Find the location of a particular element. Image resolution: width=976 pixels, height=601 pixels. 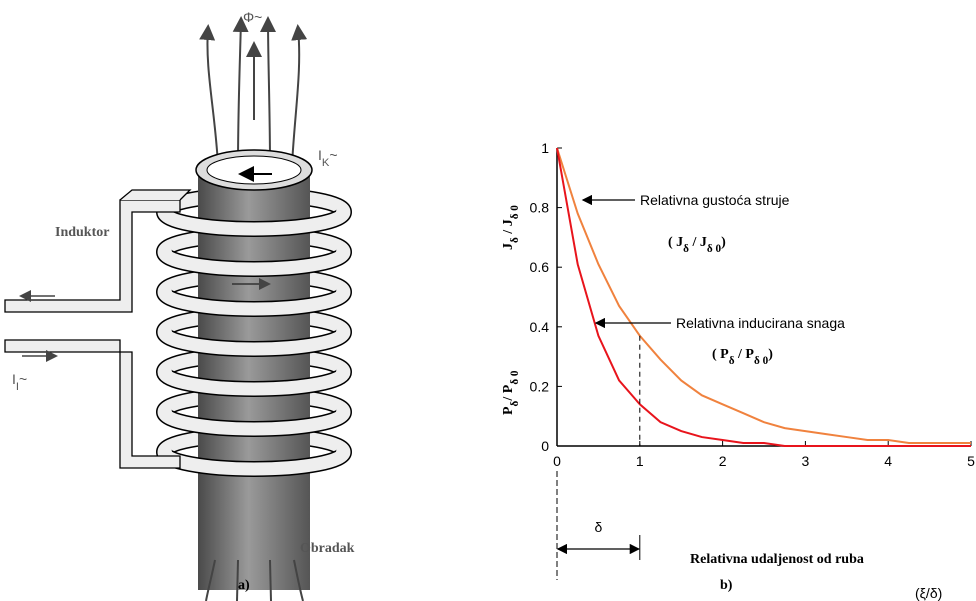

x-tick-label: 5 is located at coordinates (971, 461).